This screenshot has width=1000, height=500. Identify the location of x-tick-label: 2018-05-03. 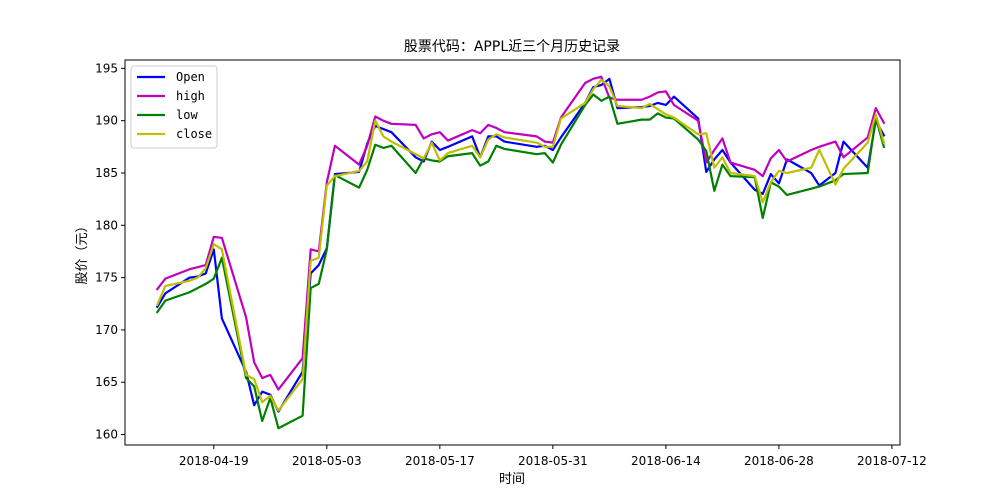
(327, 461).